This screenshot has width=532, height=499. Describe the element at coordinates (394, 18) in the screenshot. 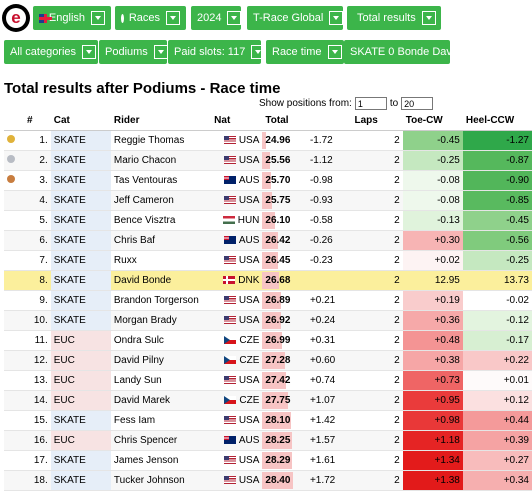

I see `results-dropdown: Total results` at that location.